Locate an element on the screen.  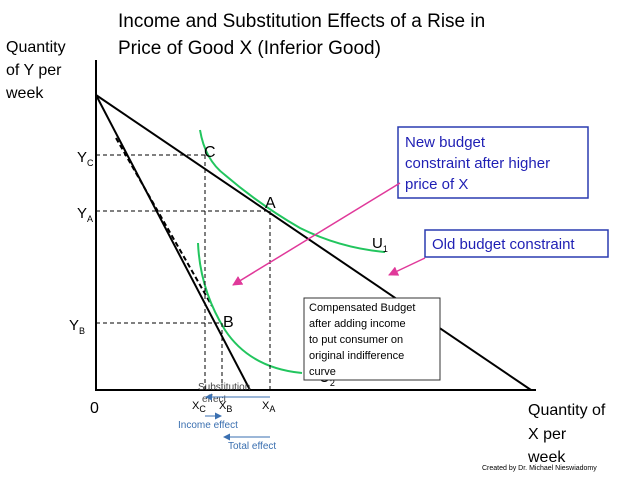
callout-text: Old budget constraint is located at coordinates (503, 244).